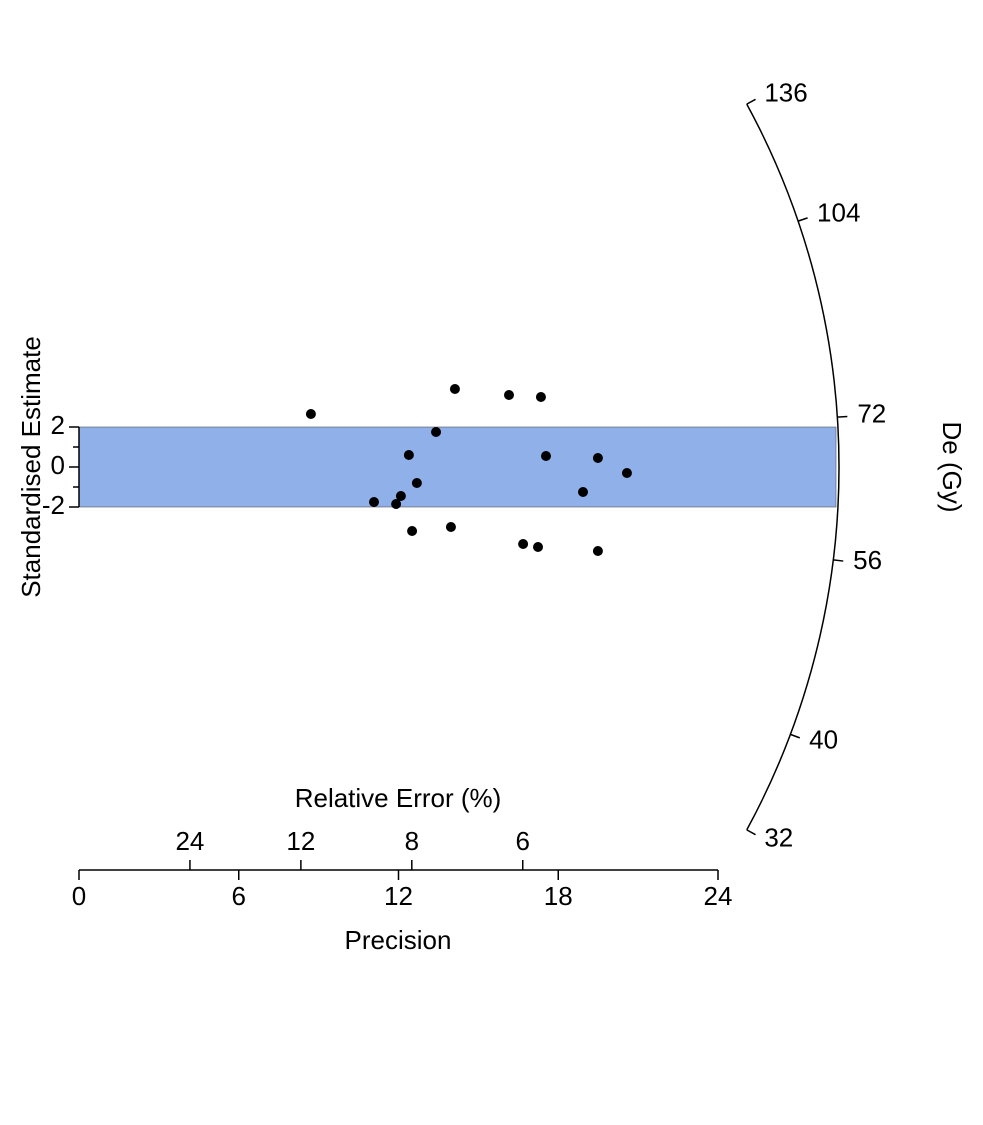 This screenshot has height=1125, width=983. What do you see at coordinates (718, 896) in the screenshot?
I see `x-tick-label: 24` at bounding box center [718, 896].